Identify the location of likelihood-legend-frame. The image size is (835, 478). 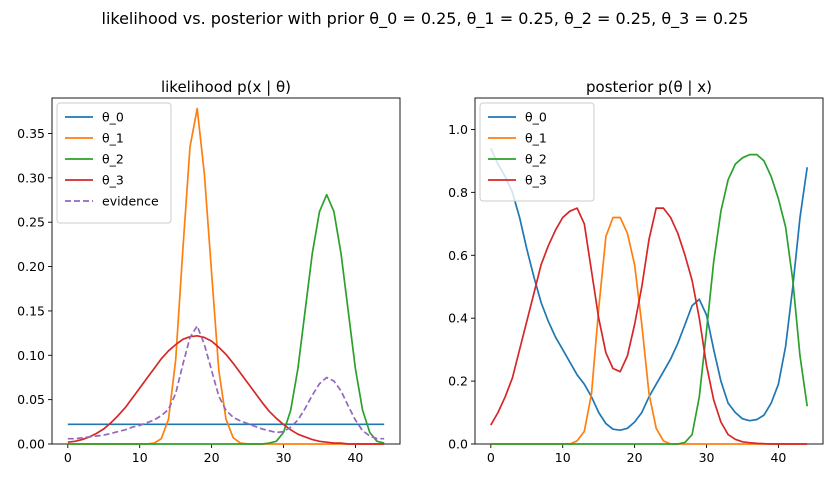
(114, 163).